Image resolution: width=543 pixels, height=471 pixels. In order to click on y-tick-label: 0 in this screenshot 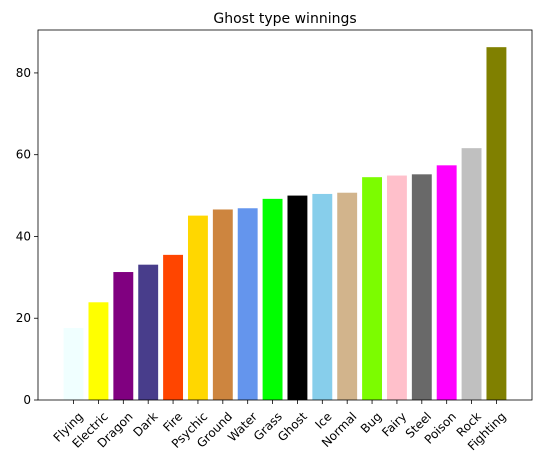, I will do `click(27, 400)`.